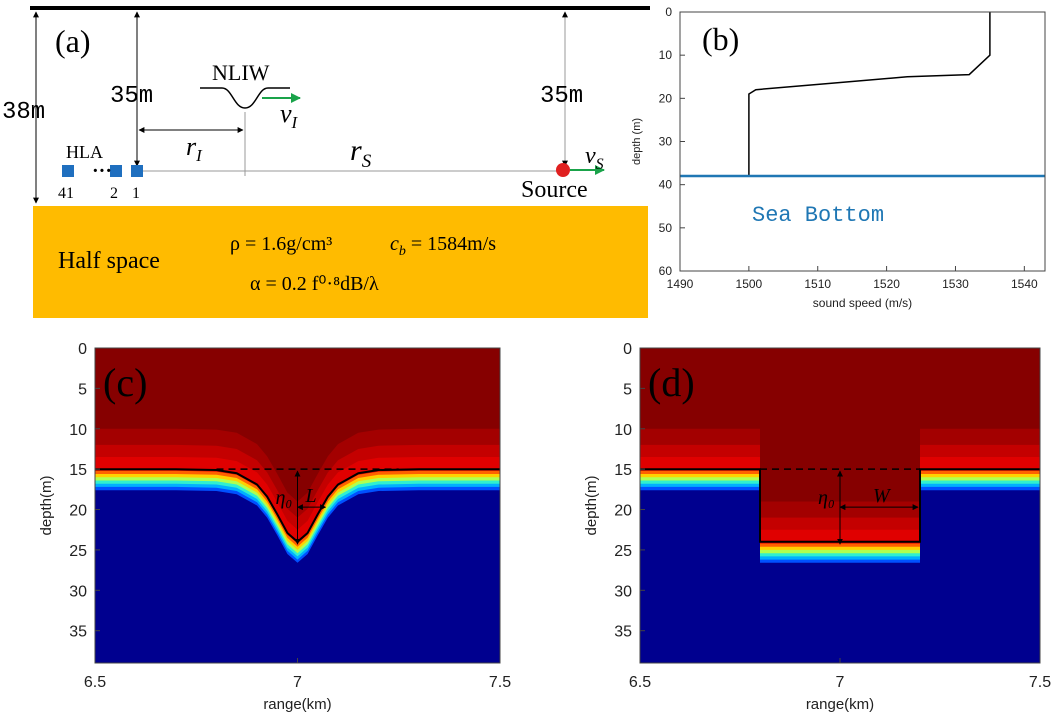  What do you see at coordinates (554, 190) in the screenshot?
I see `source-label: Source` at bounding box center [554, 190].